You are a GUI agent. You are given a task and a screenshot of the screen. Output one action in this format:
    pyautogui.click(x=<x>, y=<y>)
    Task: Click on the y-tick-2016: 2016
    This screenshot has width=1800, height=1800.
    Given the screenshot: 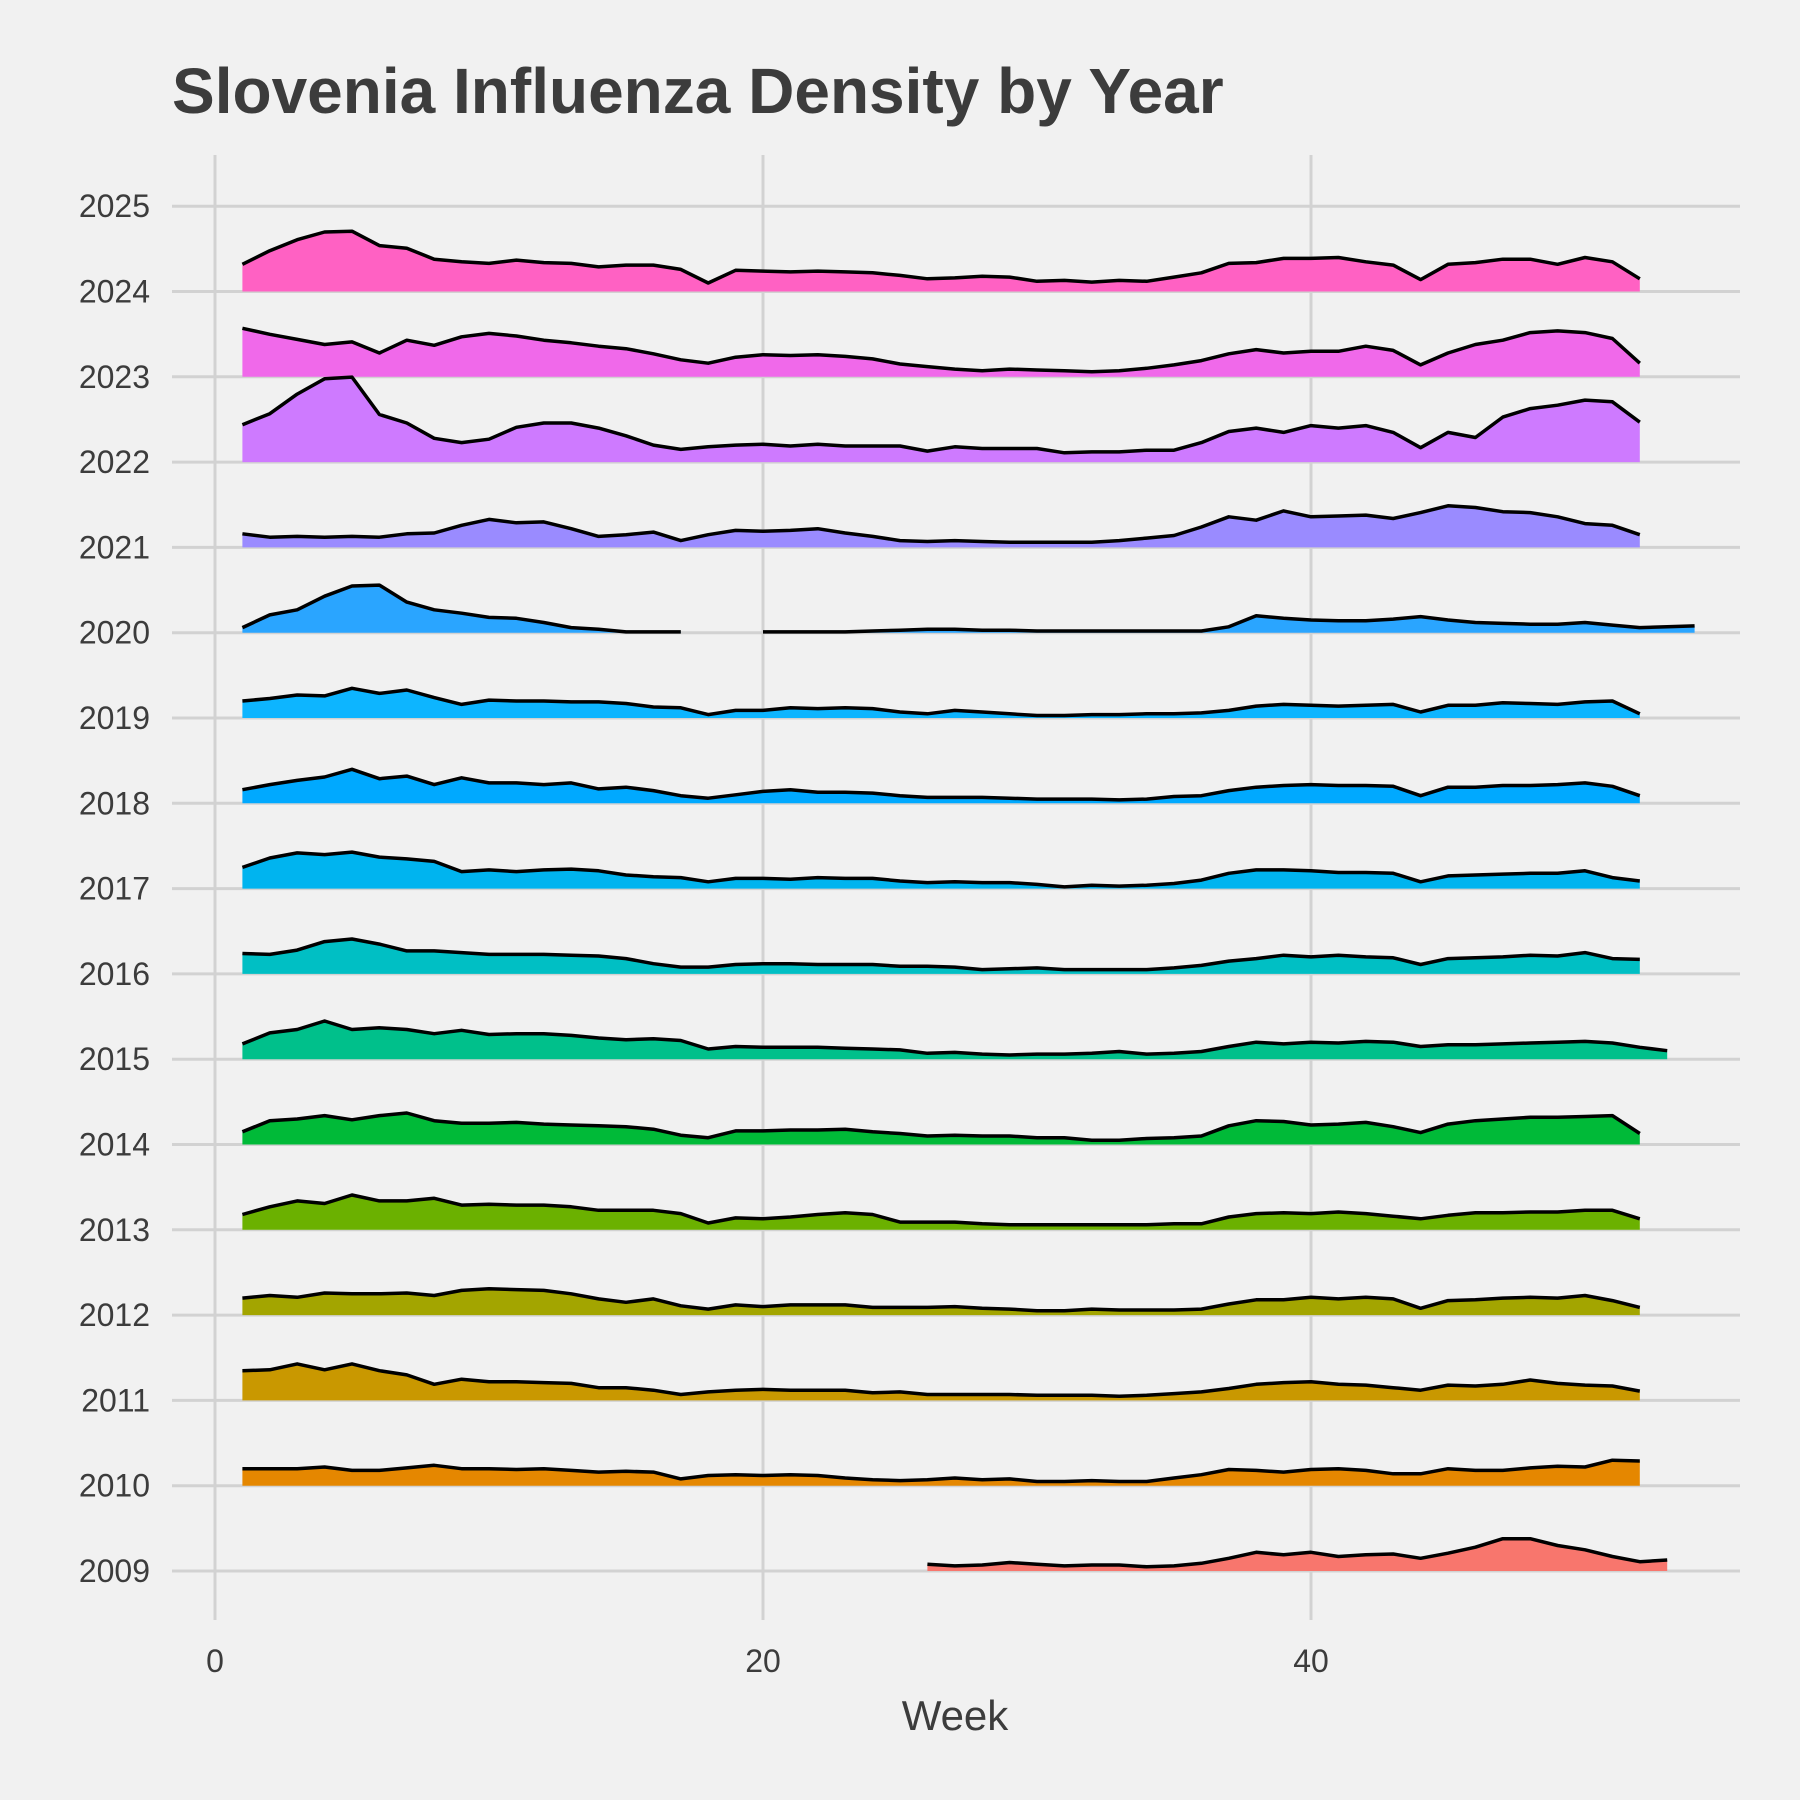 What is the action you would take?
    pyautogui.click(x=114, y=974)
    